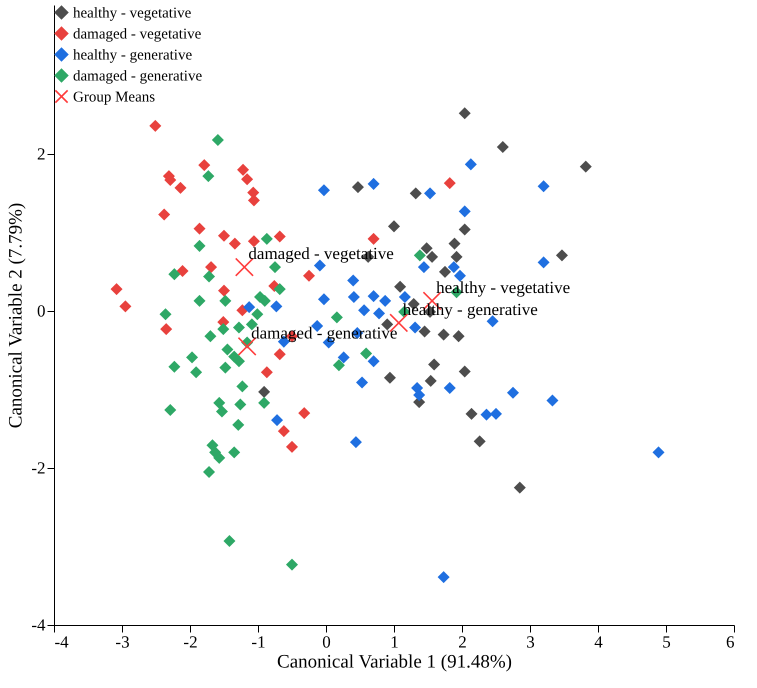 The image size is (757, 688). What do you see at coordinates (666, 642) in the screenshot?
I see `x-tick-label: 5` at bounding box center [666, 642].